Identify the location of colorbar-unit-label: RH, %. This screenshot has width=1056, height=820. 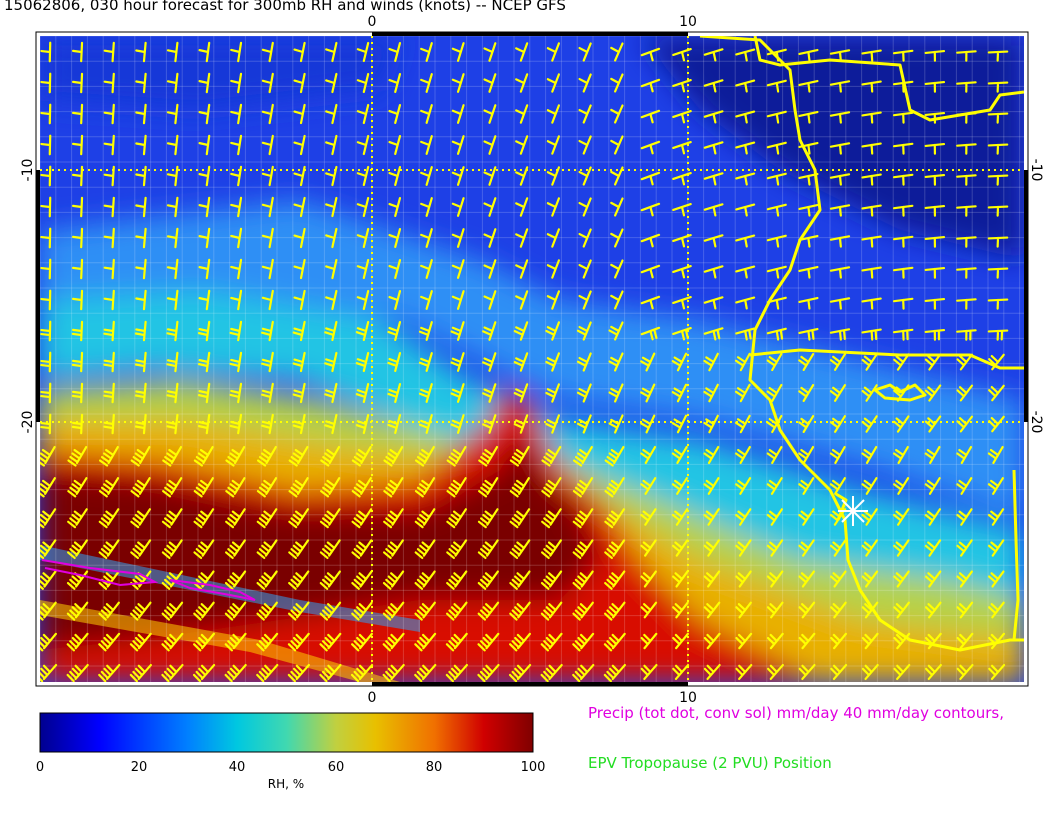
(286, 784).